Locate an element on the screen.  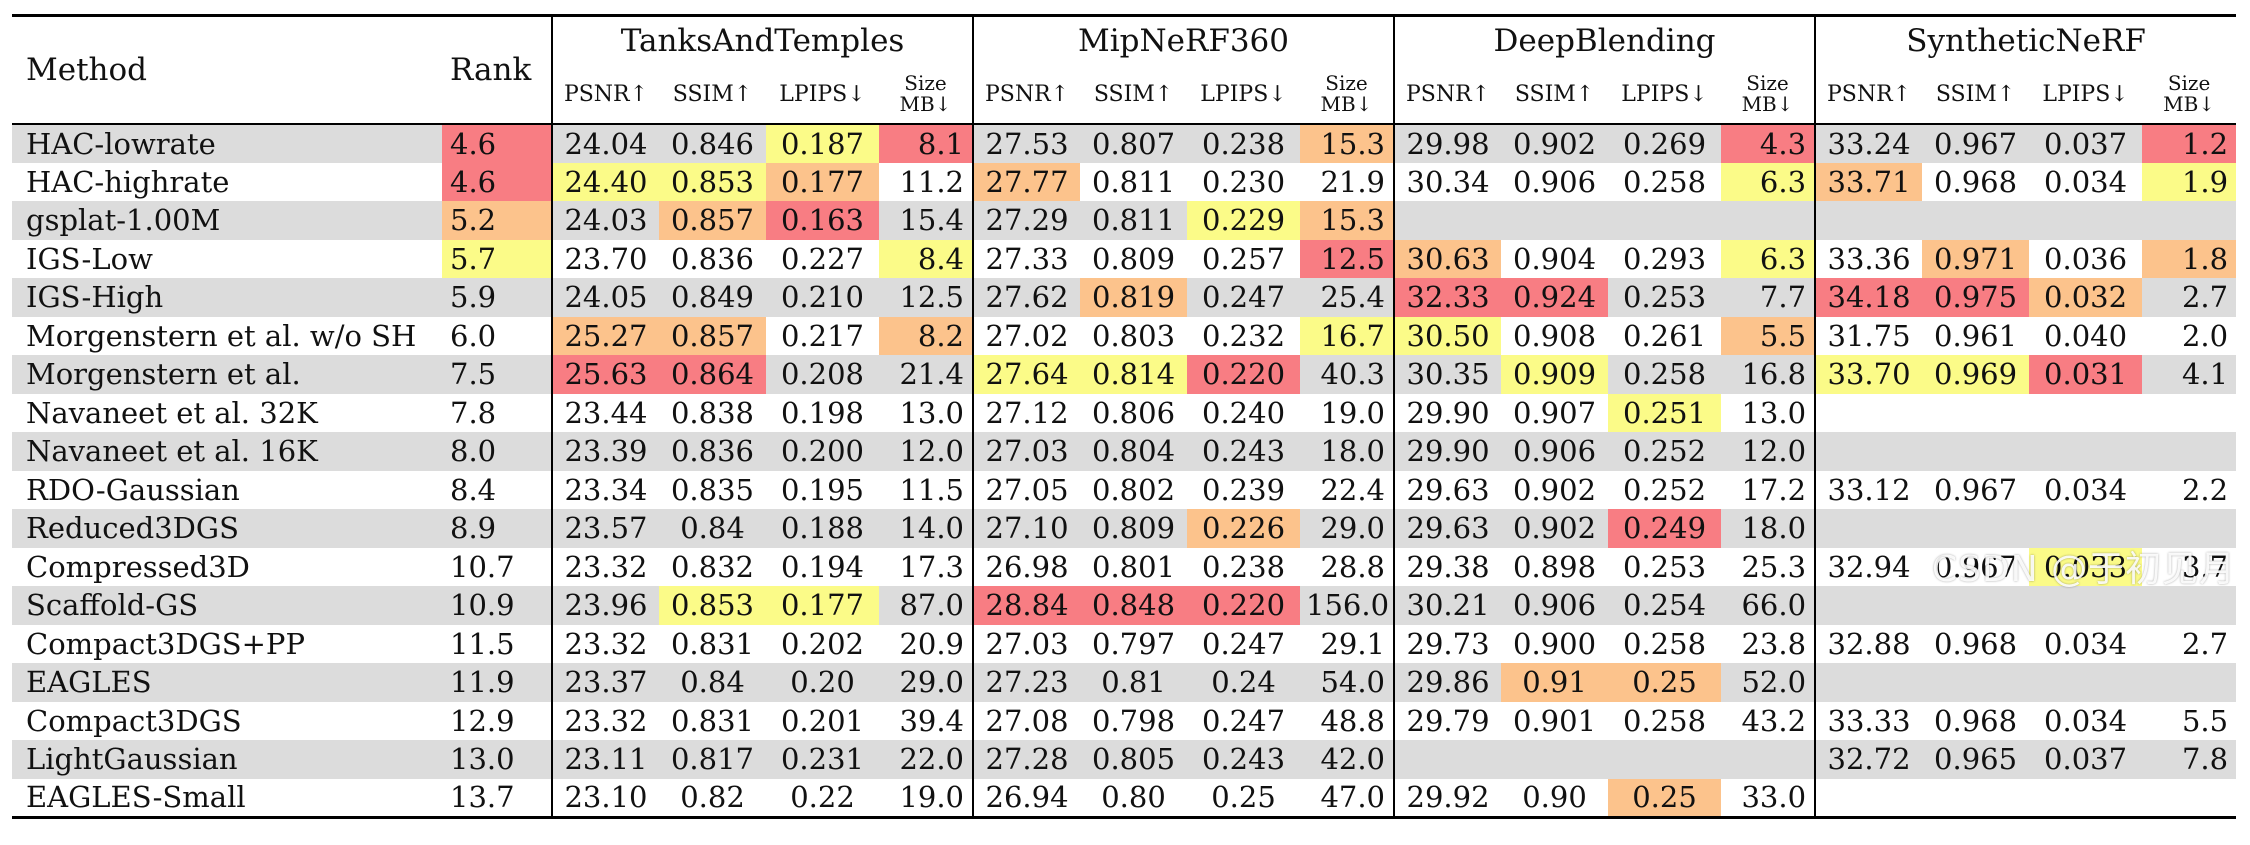
size-cell: 54.0 is located at coordinates (1348, 682).